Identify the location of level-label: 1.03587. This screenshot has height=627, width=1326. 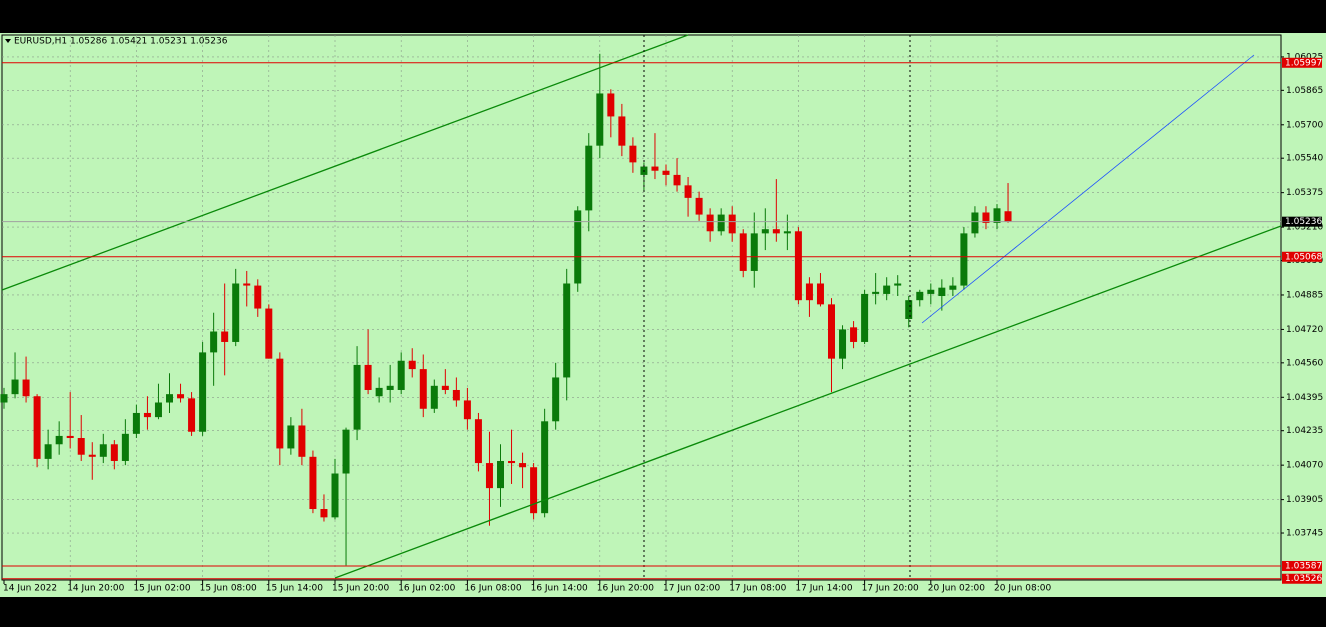
(1303, 567).